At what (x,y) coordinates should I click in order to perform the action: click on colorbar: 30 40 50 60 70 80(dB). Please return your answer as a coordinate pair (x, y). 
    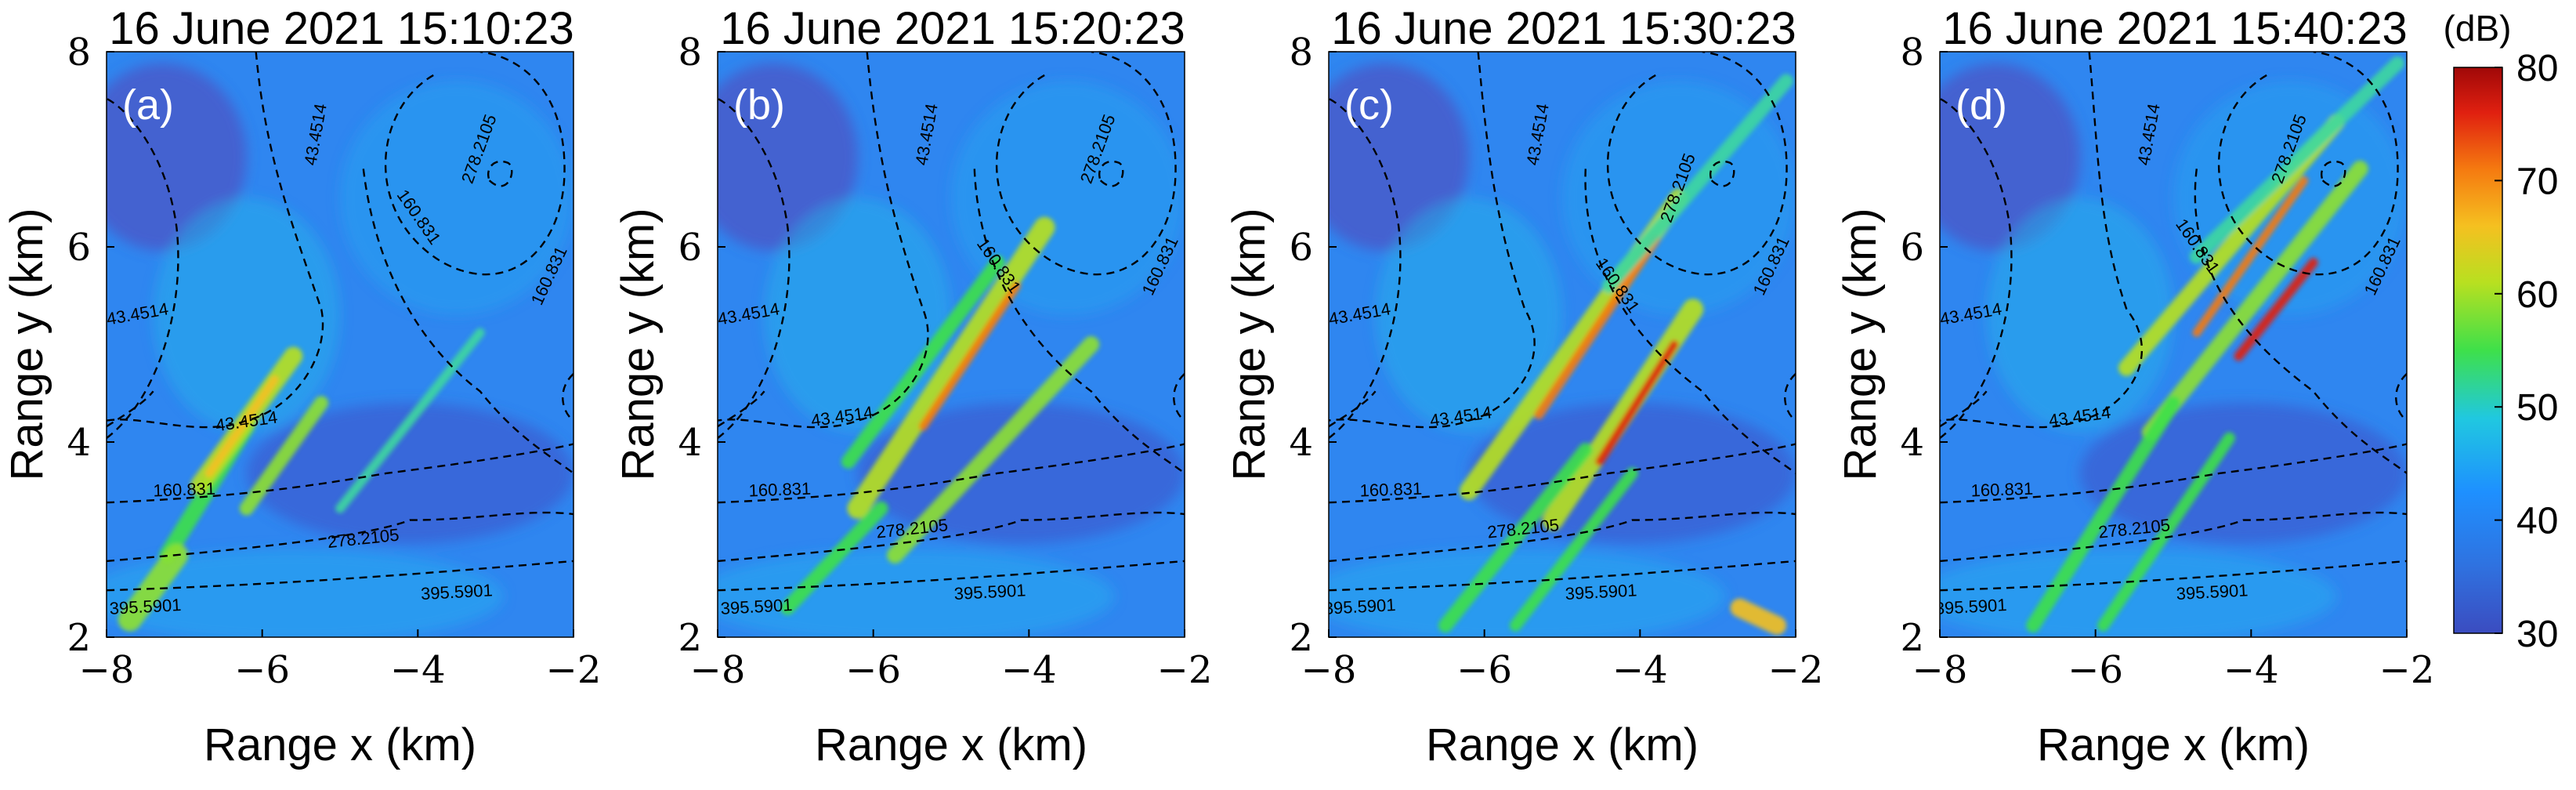
    Looking at the image, I should click on (2502, 331).